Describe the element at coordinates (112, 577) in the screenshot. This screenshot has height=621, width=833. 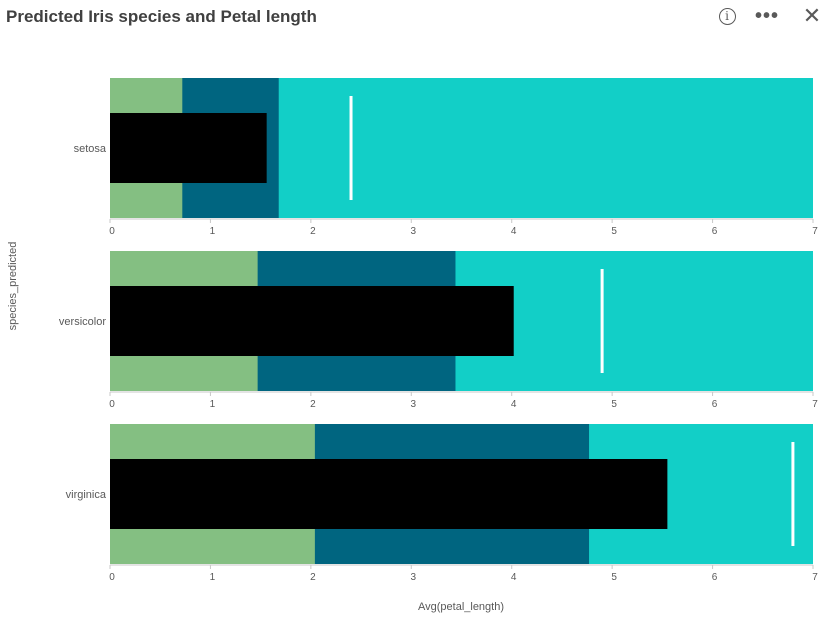
I see `x-tick-label-virginica: 0` at that location.